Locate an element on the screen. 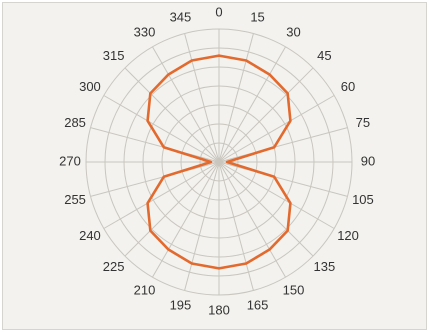  angle-tick-label: 120 is located at coordinates (348, 235).